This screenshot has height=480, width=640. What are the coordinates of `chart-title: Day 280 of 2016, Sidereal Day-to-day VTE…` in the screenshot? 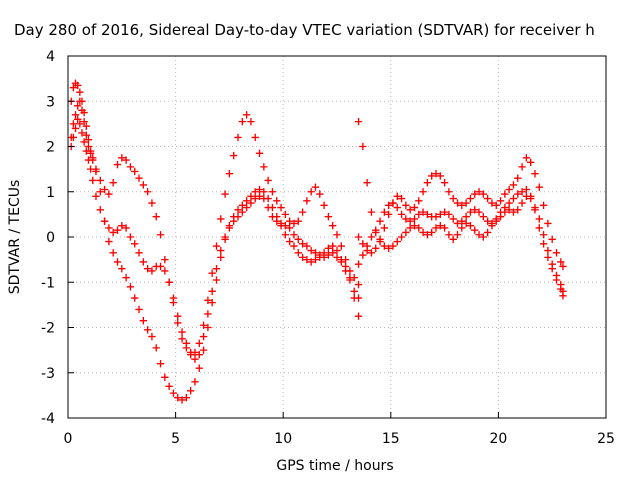 It's located at (304, 30).